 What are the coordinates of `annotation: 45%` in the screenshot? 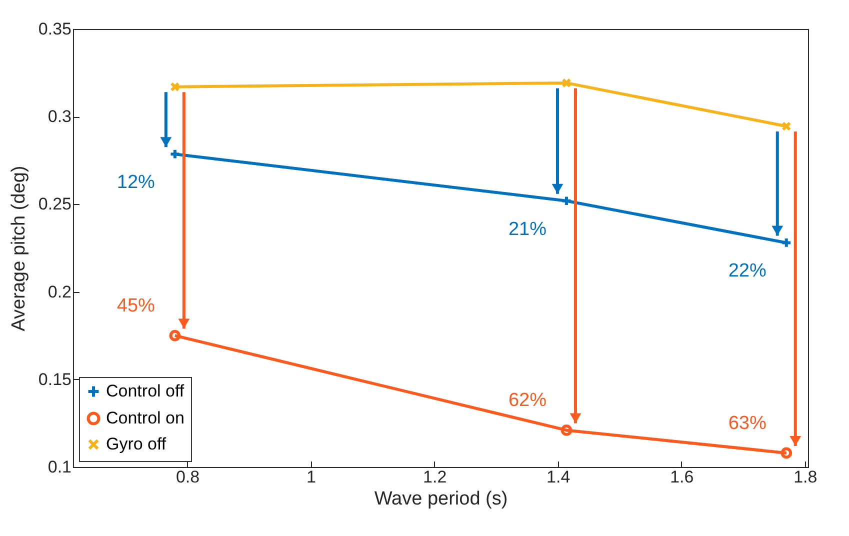 It's located at (136, 306).